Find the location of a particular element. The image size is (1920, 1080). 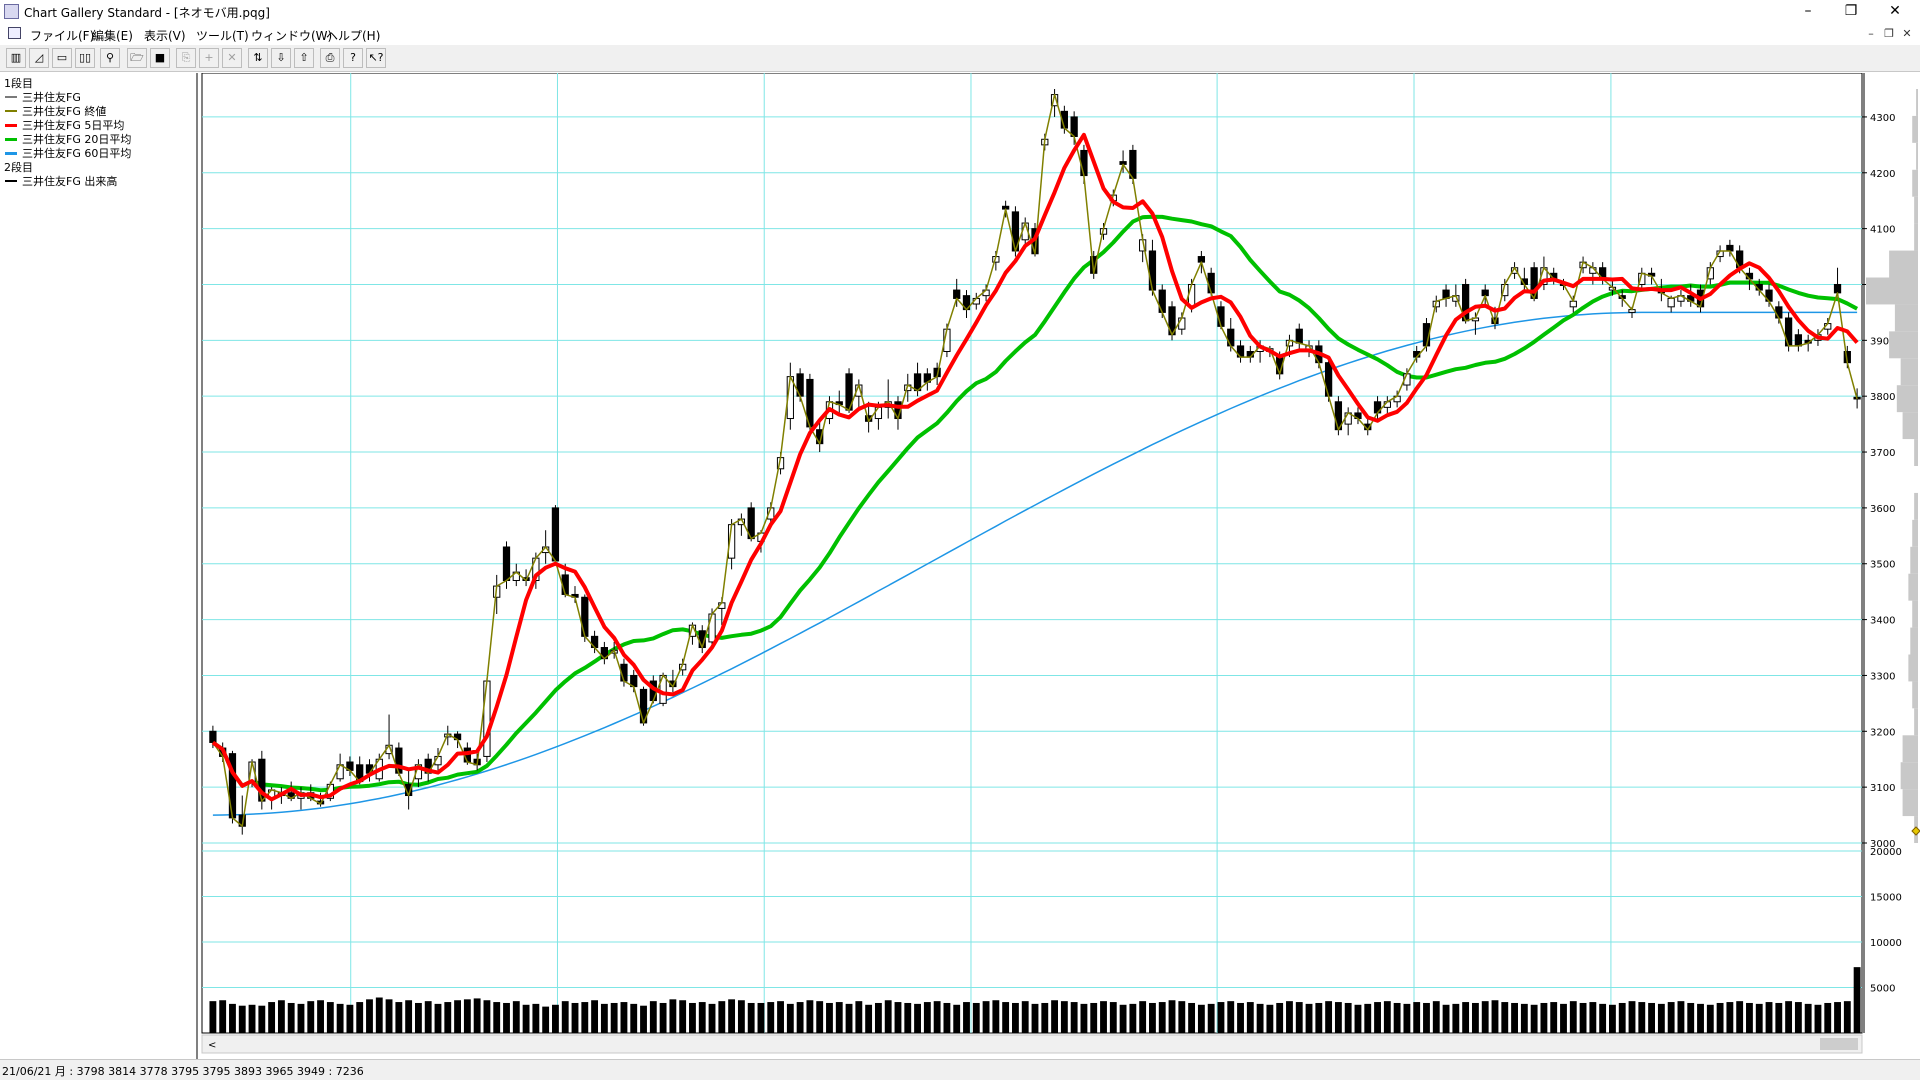

document-icon is located at coordinates (14, 33).